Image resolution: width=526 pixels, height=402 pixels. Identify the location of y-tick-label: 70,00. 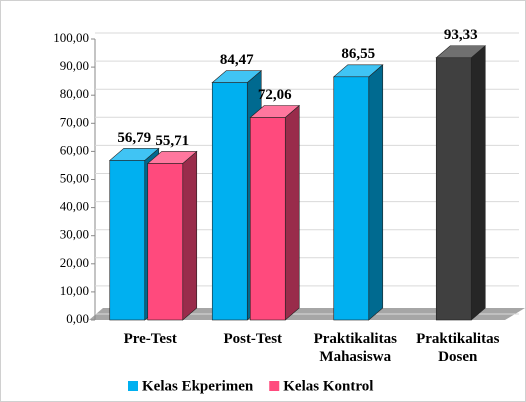
(74, 121).